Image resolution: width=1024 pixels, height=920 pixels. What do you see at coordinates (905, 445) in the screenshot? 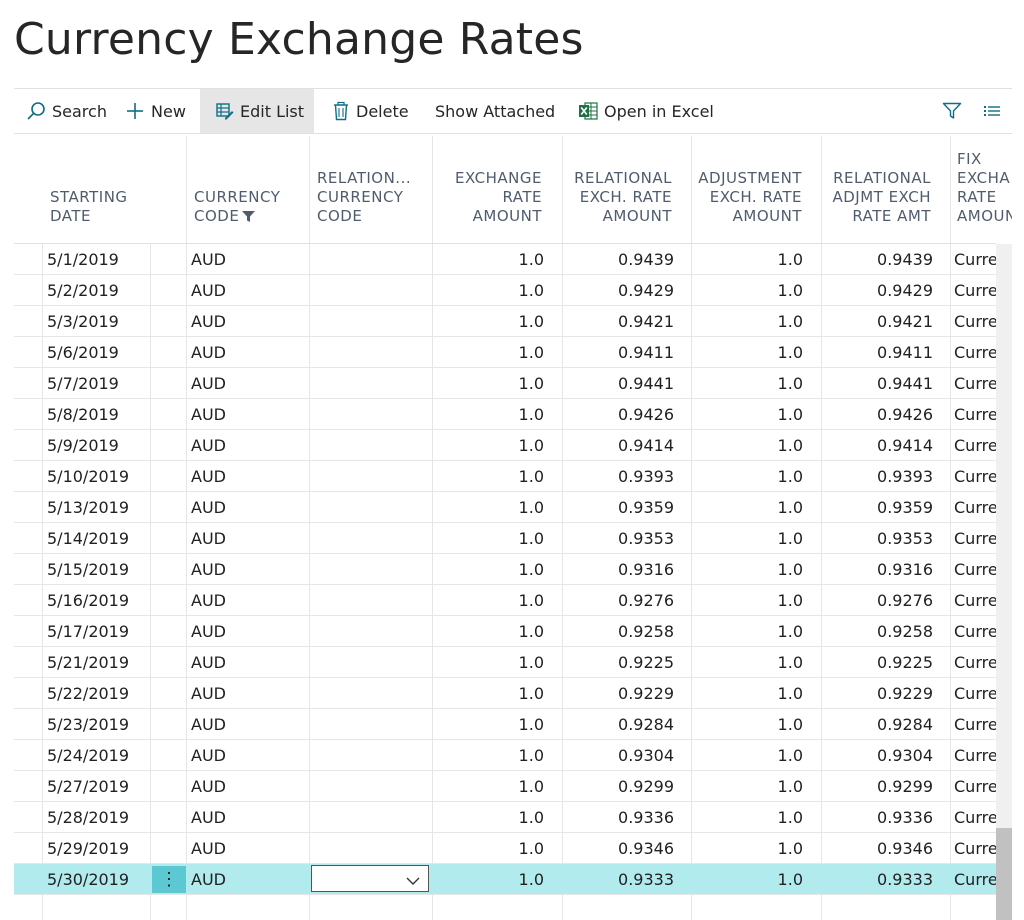
I see `relational-adjmt-exch-rate-amt-cell: 0.9414` at bounding box center [905, 445].